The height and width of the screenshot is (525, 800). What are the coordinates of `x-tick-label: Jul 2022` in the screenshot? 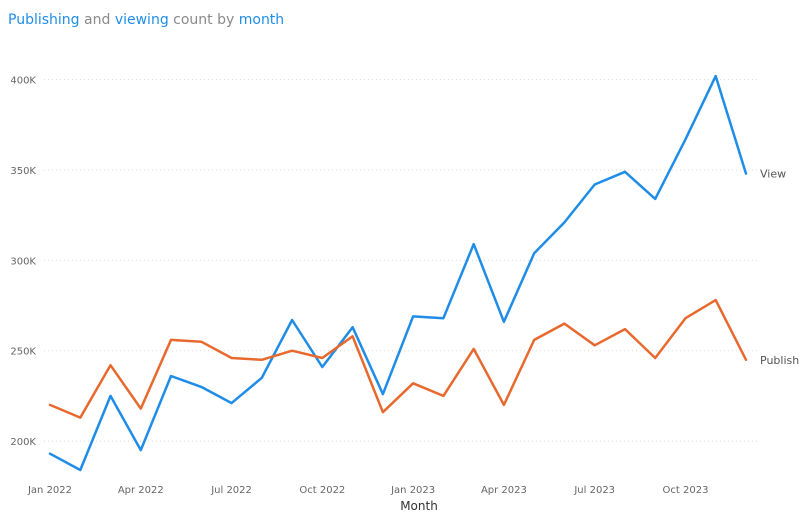 It's located at (231, 490).